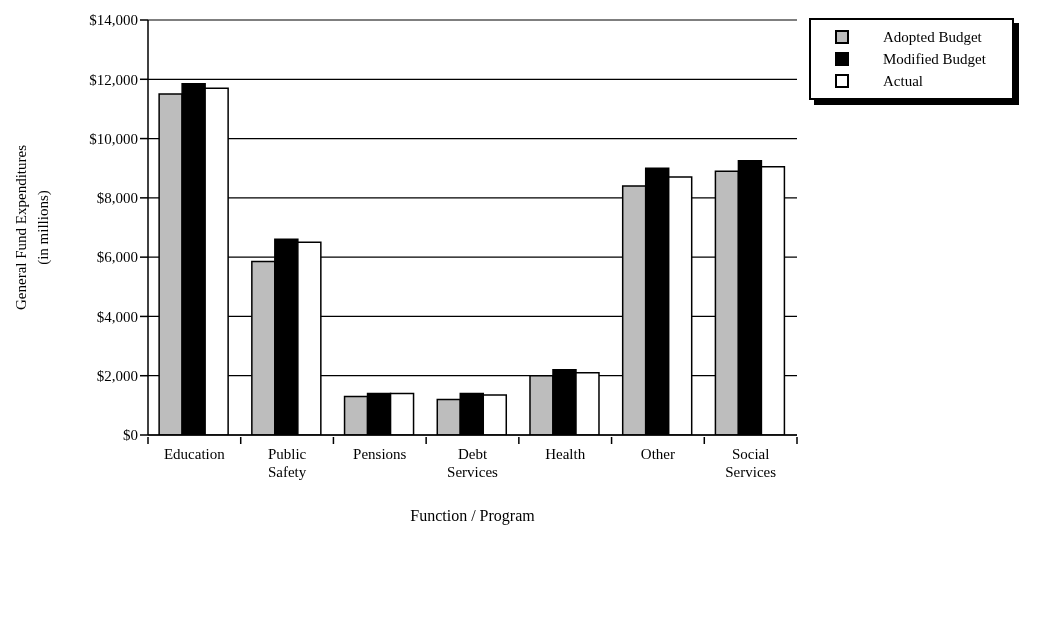 This screenshot has height=627, width=1038. I want to click on x-tick-label: Other, so click(658, 454).